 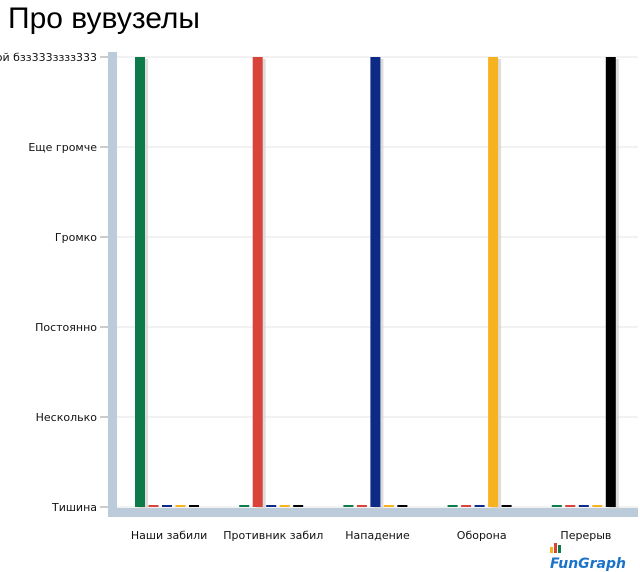 I want to click on y-tick-label: Постоянно, so click(x=66, y=327).